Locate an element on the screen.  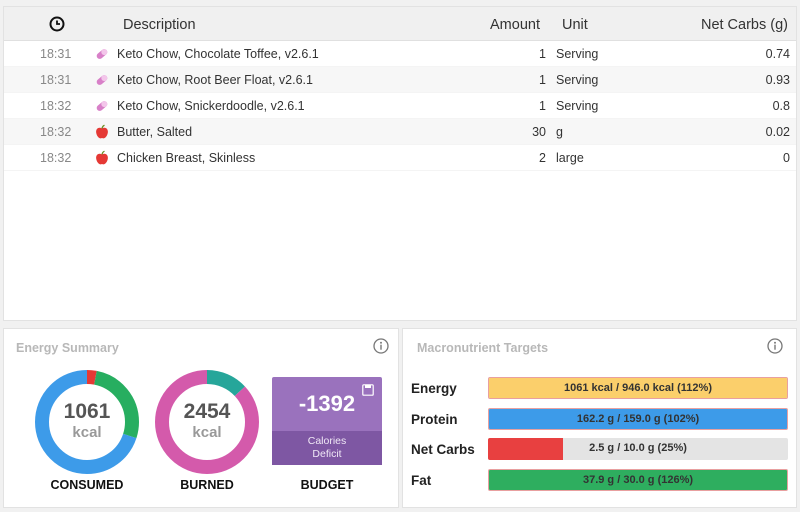
entry-amount: 30 is located at coordinates (539, 132).